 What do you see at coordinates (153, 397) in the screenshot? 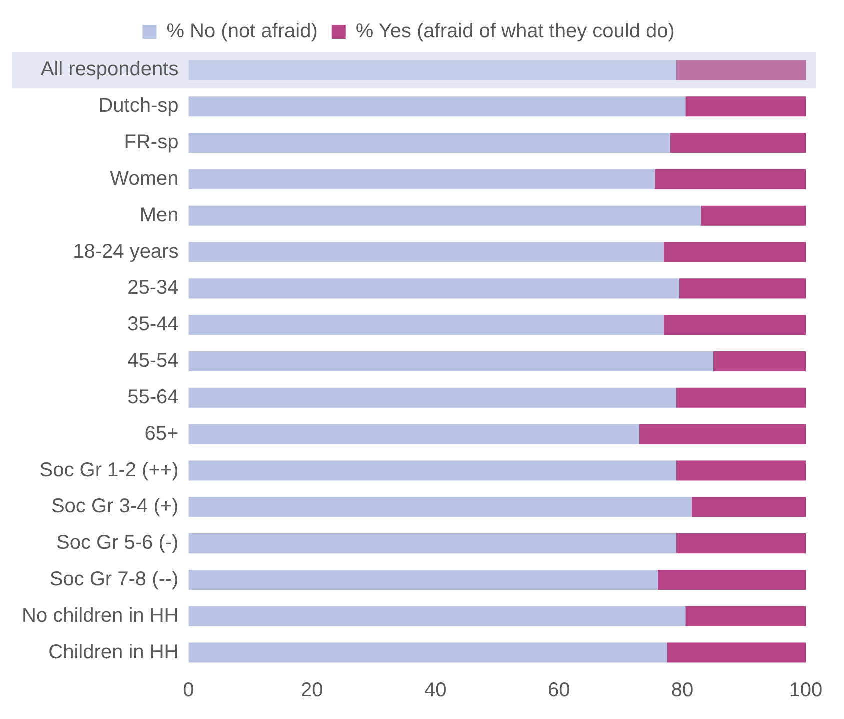
I see `y-tick-label: 55-64` at bounding box center [153, 397].